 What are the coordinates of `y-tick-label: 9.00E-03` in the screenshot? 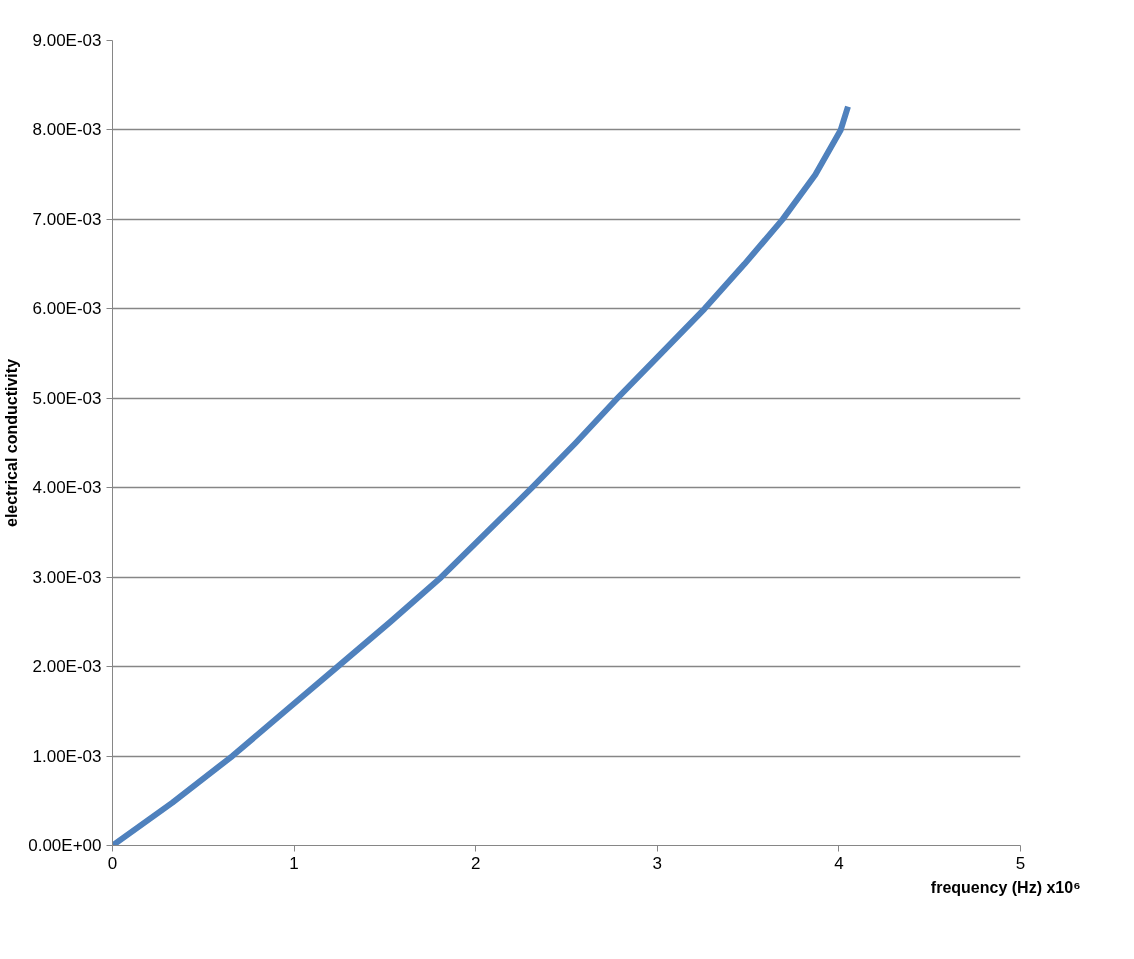 It's located at (67, 40).